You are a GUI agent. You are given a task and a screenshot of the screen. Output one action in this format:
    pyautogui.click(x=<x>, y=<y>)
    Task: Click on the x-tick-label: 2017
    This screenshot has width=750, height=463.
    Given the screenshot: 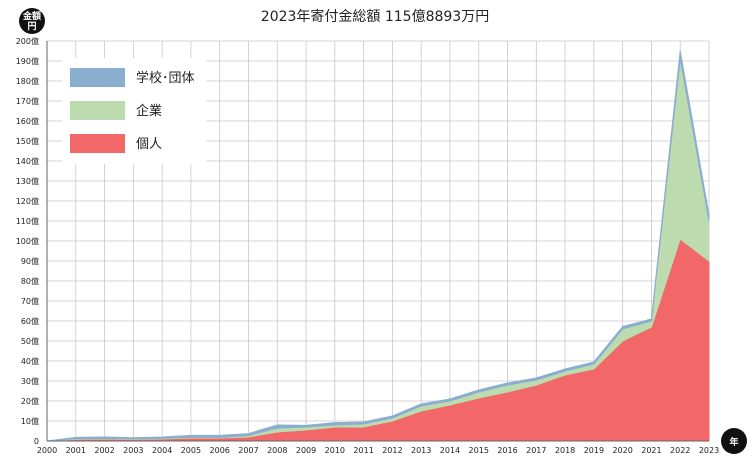 What is the action you would take?
    pyautogui.click(x=536, y=450)
    